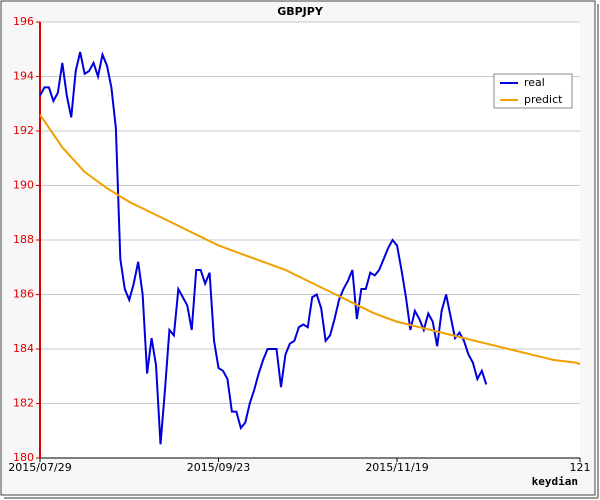 Image resolution: width=600 pixels, height=500 pixels. I want to click on chart-title: GBPJPY, so click(300, 11).